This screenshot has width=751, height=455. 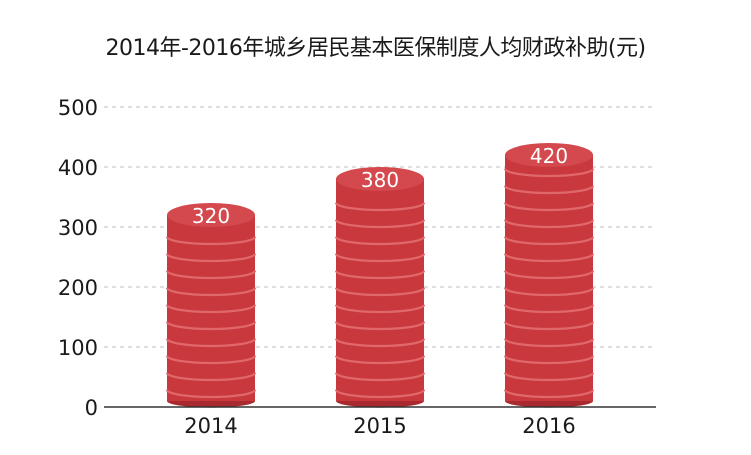 I want to click on y-tick-label: 500, so click(x=78, y=108).